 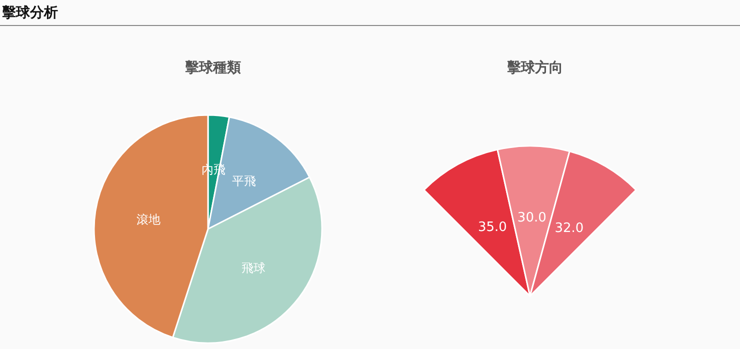 What do you see at coordinates (531, 218) in the screenshot?
I see `data-label: 30.0` at bounding box center [531, 218].